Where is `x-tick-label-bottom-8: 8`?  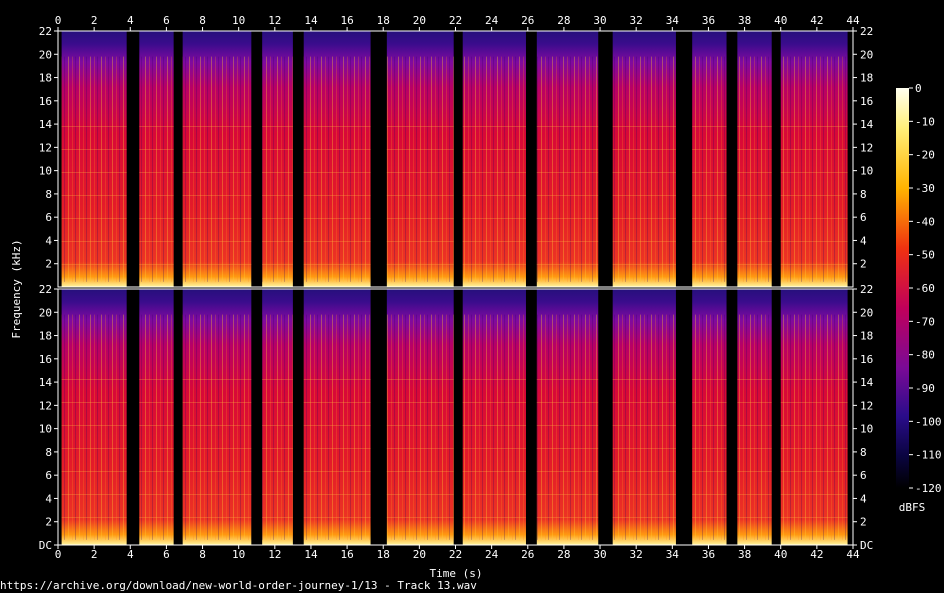
x-tick-label-bottom-8: 8 is located at coordinates (202, 554).